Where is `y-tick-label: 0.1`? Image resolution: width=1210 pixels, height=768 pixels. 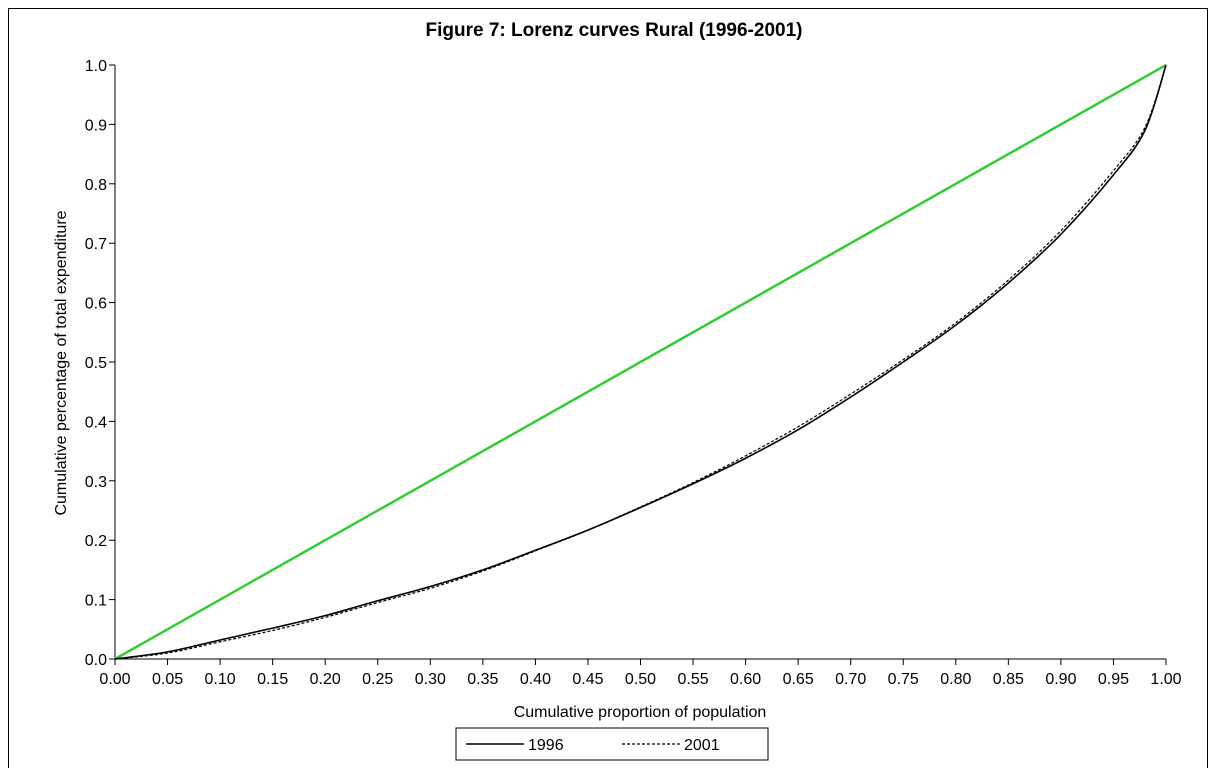 y-tick-label: 0.1 is located at coordinates (96, 601).